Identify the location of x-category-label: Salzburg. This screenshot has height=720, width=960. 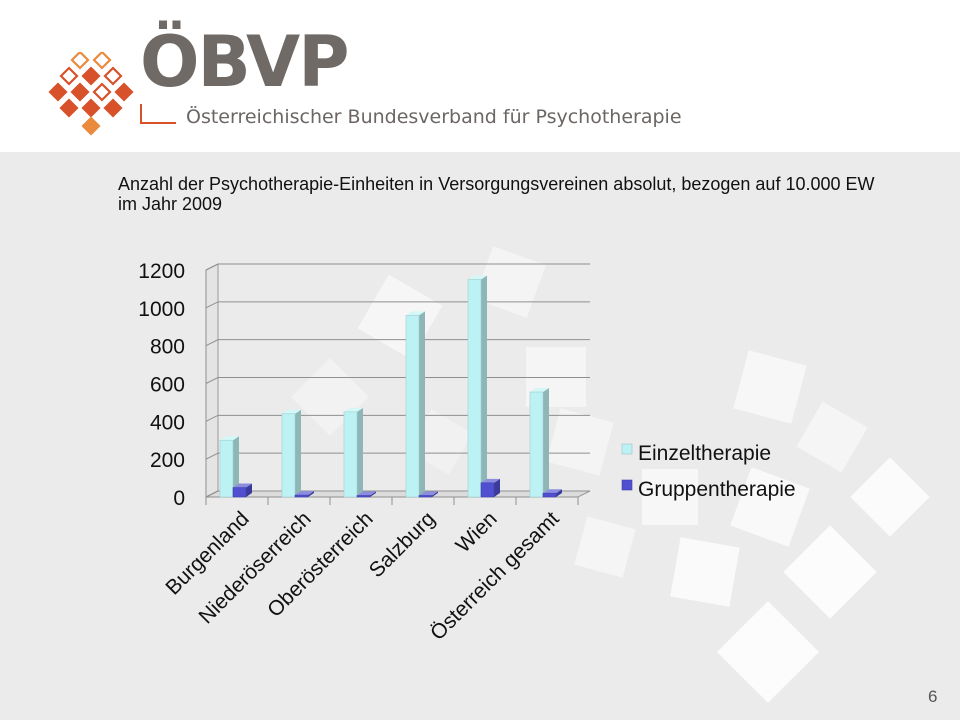
(402, 544).